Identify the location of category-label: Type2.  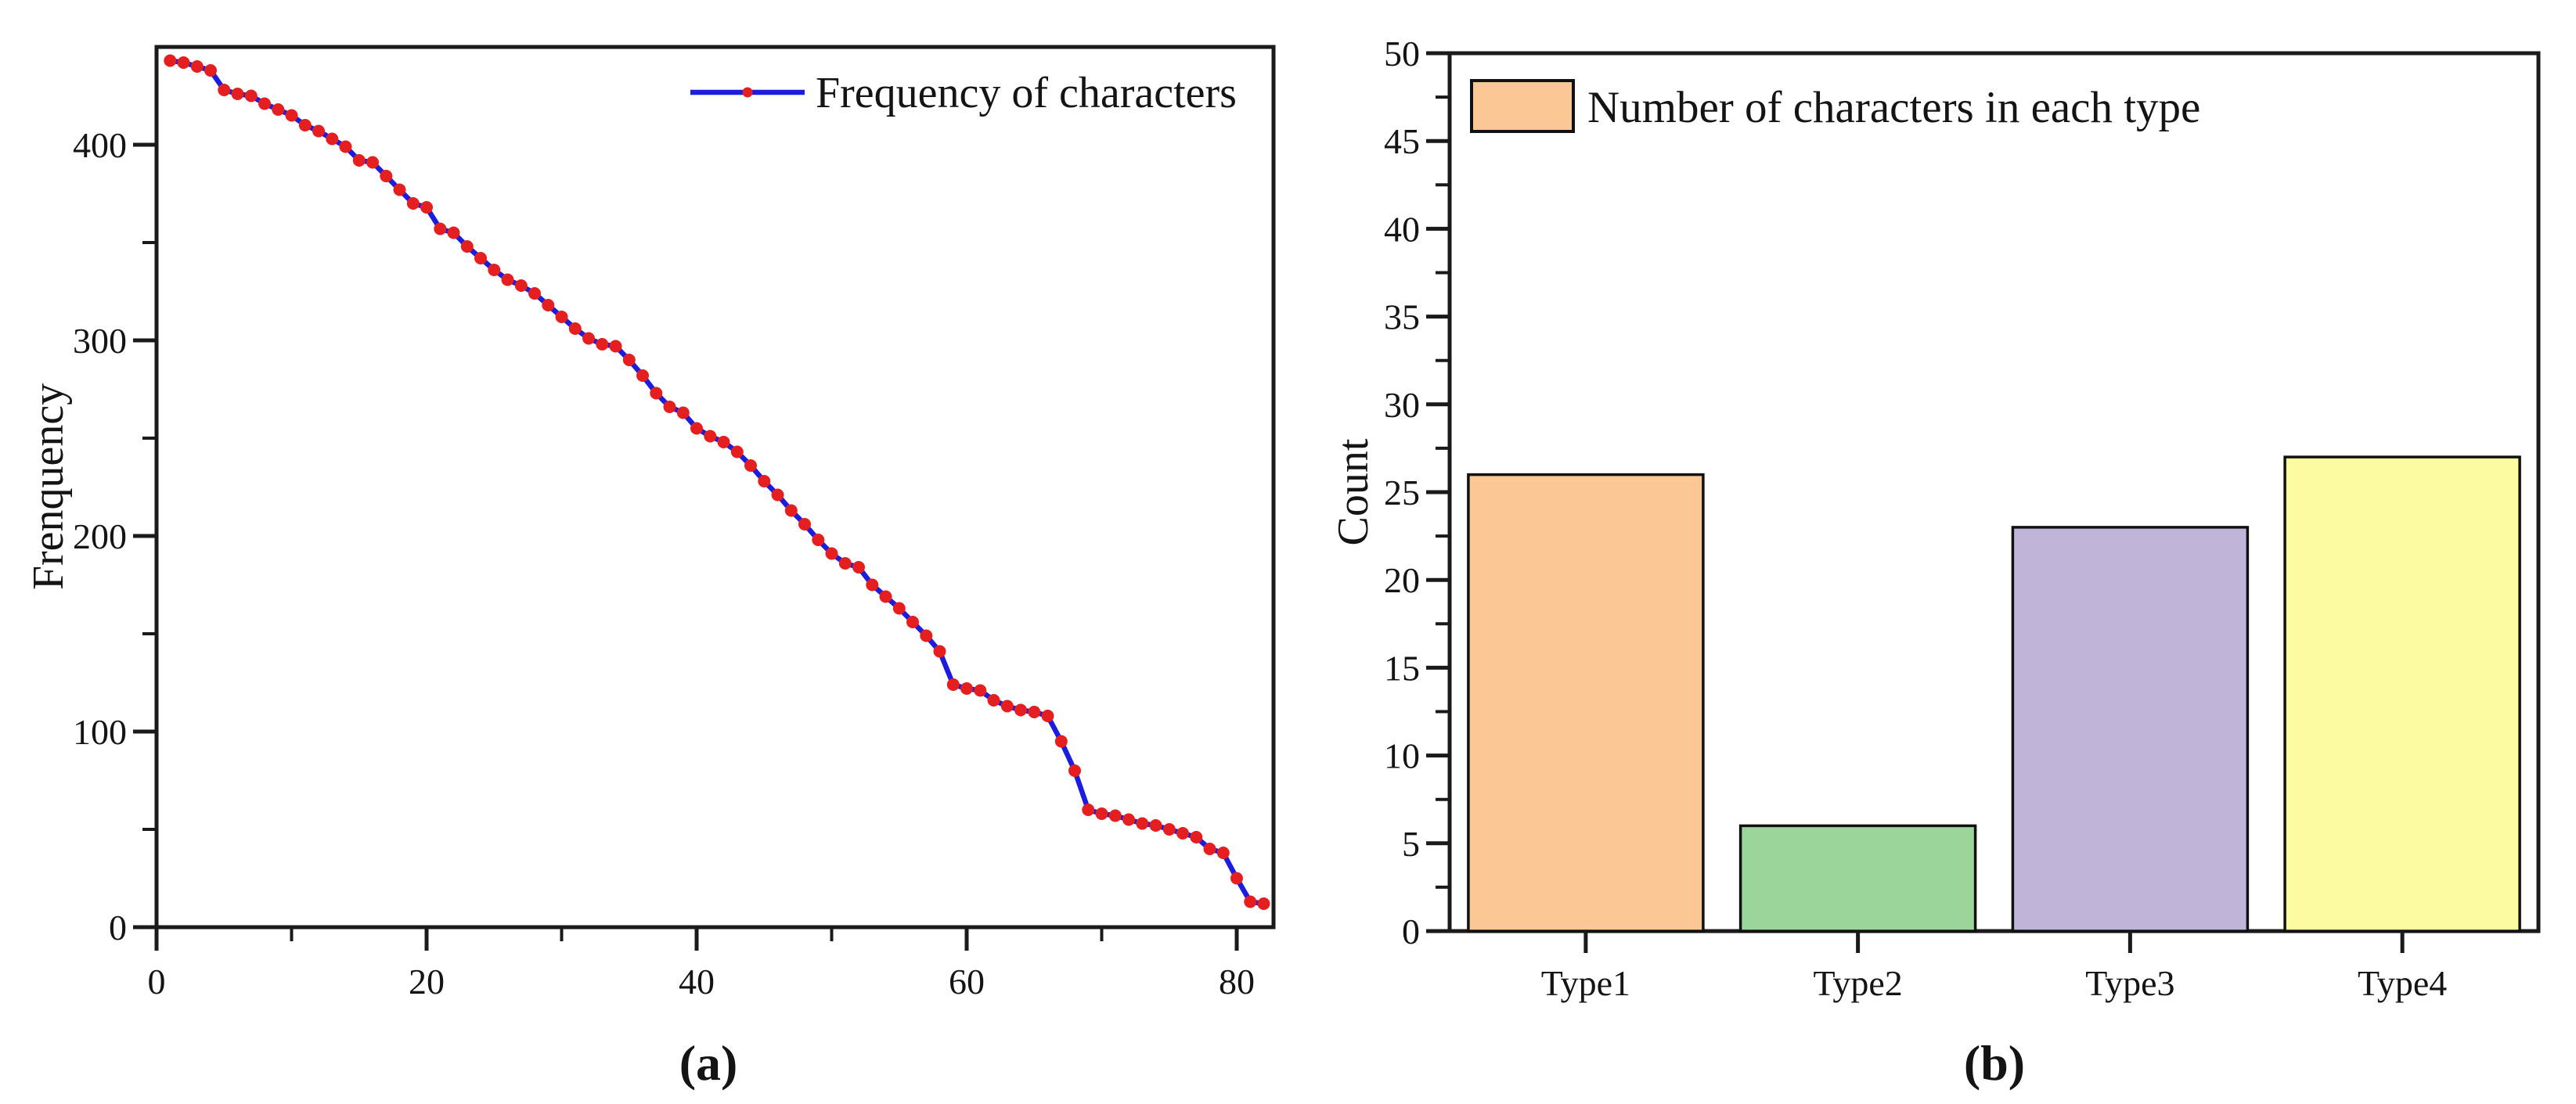
(1857, 983).